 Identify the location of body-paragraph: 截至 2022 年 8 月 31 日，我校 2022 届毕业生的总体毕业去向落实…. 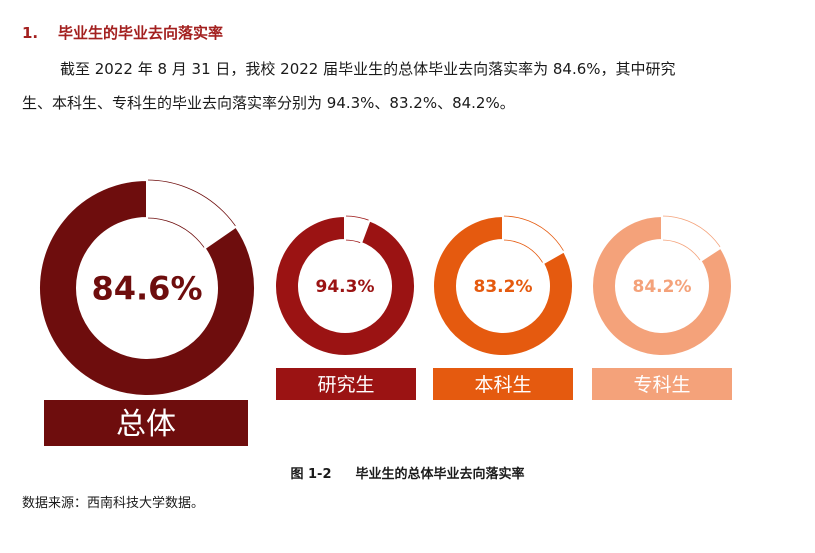
(407, 86).